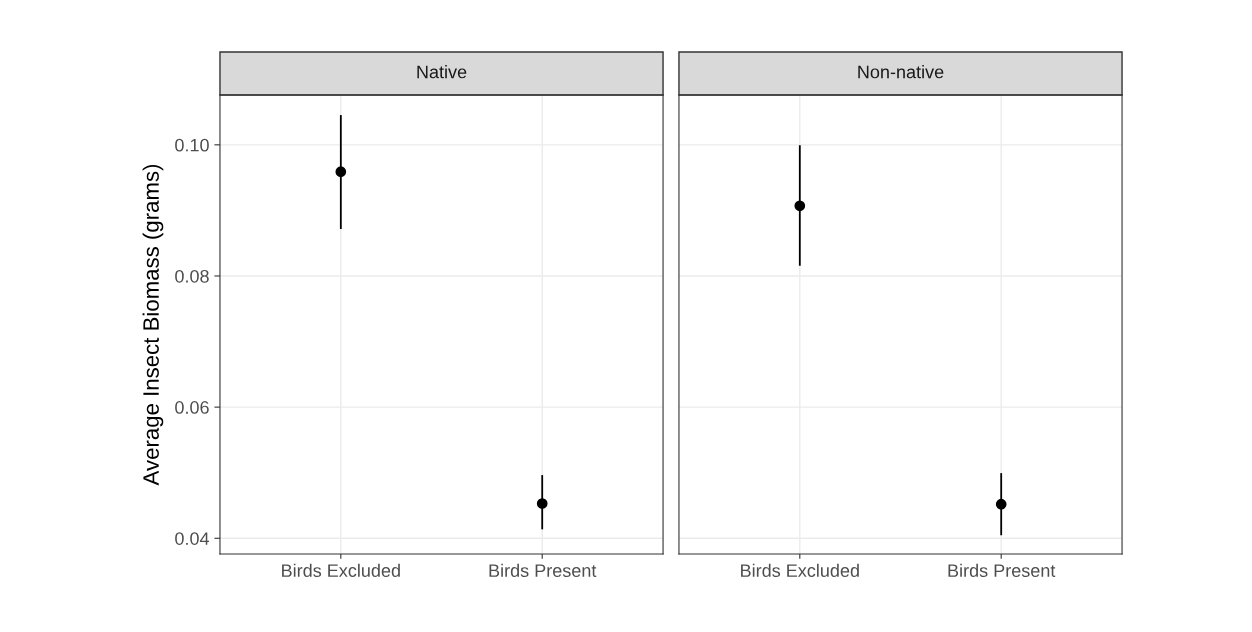 The height and width of the screenshot is (632, 1252). What do you see at coordinates (442, 72) in the screenshot?
I see `chart-title: Native` at bounding box center [442, 72].